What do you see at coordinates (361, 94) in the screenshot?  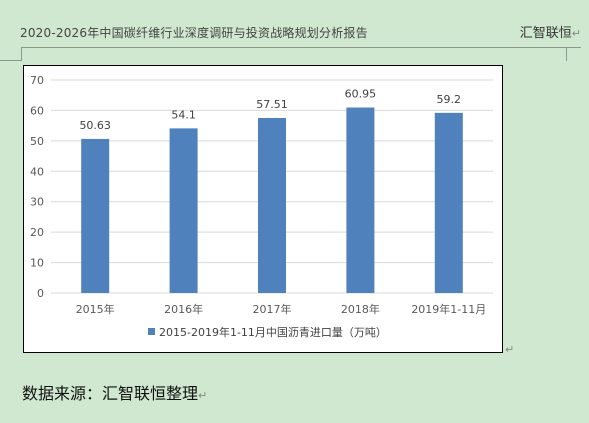 I see `data-label: 60.95` at bounding box center [361, 94].